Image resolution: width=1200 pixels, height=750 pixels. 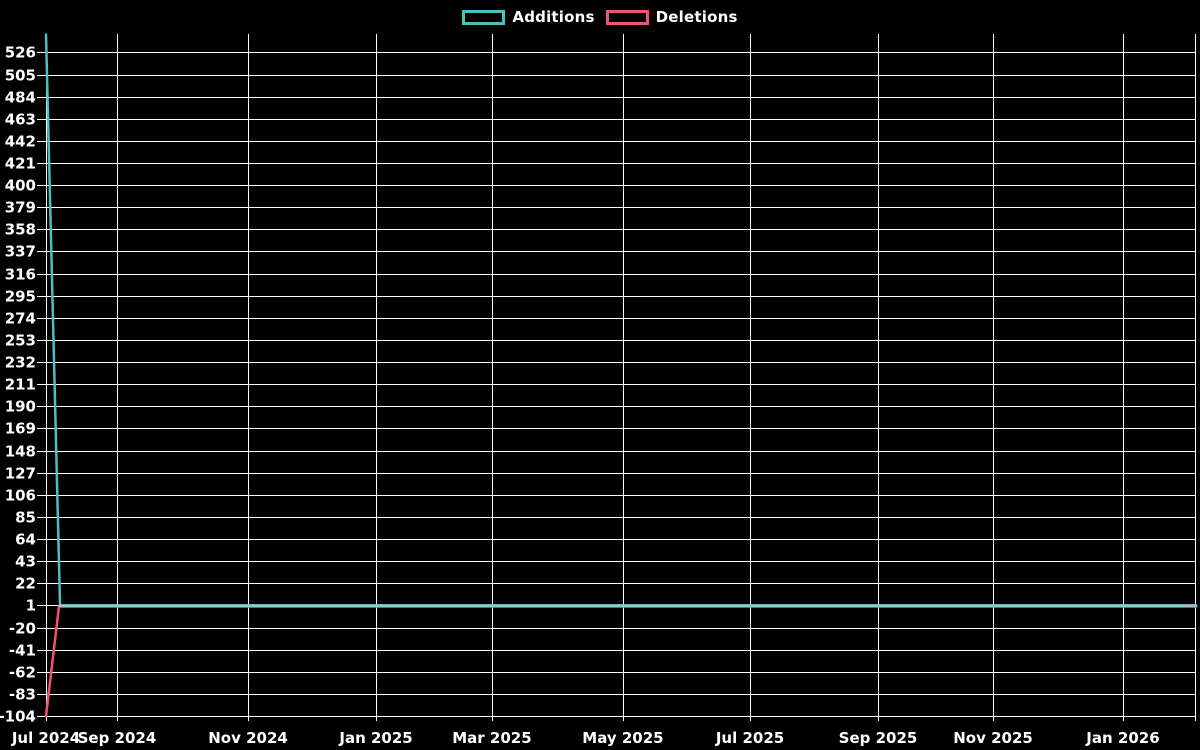 I want to click on y-tick-label: 484, so click(x=20, y=98).